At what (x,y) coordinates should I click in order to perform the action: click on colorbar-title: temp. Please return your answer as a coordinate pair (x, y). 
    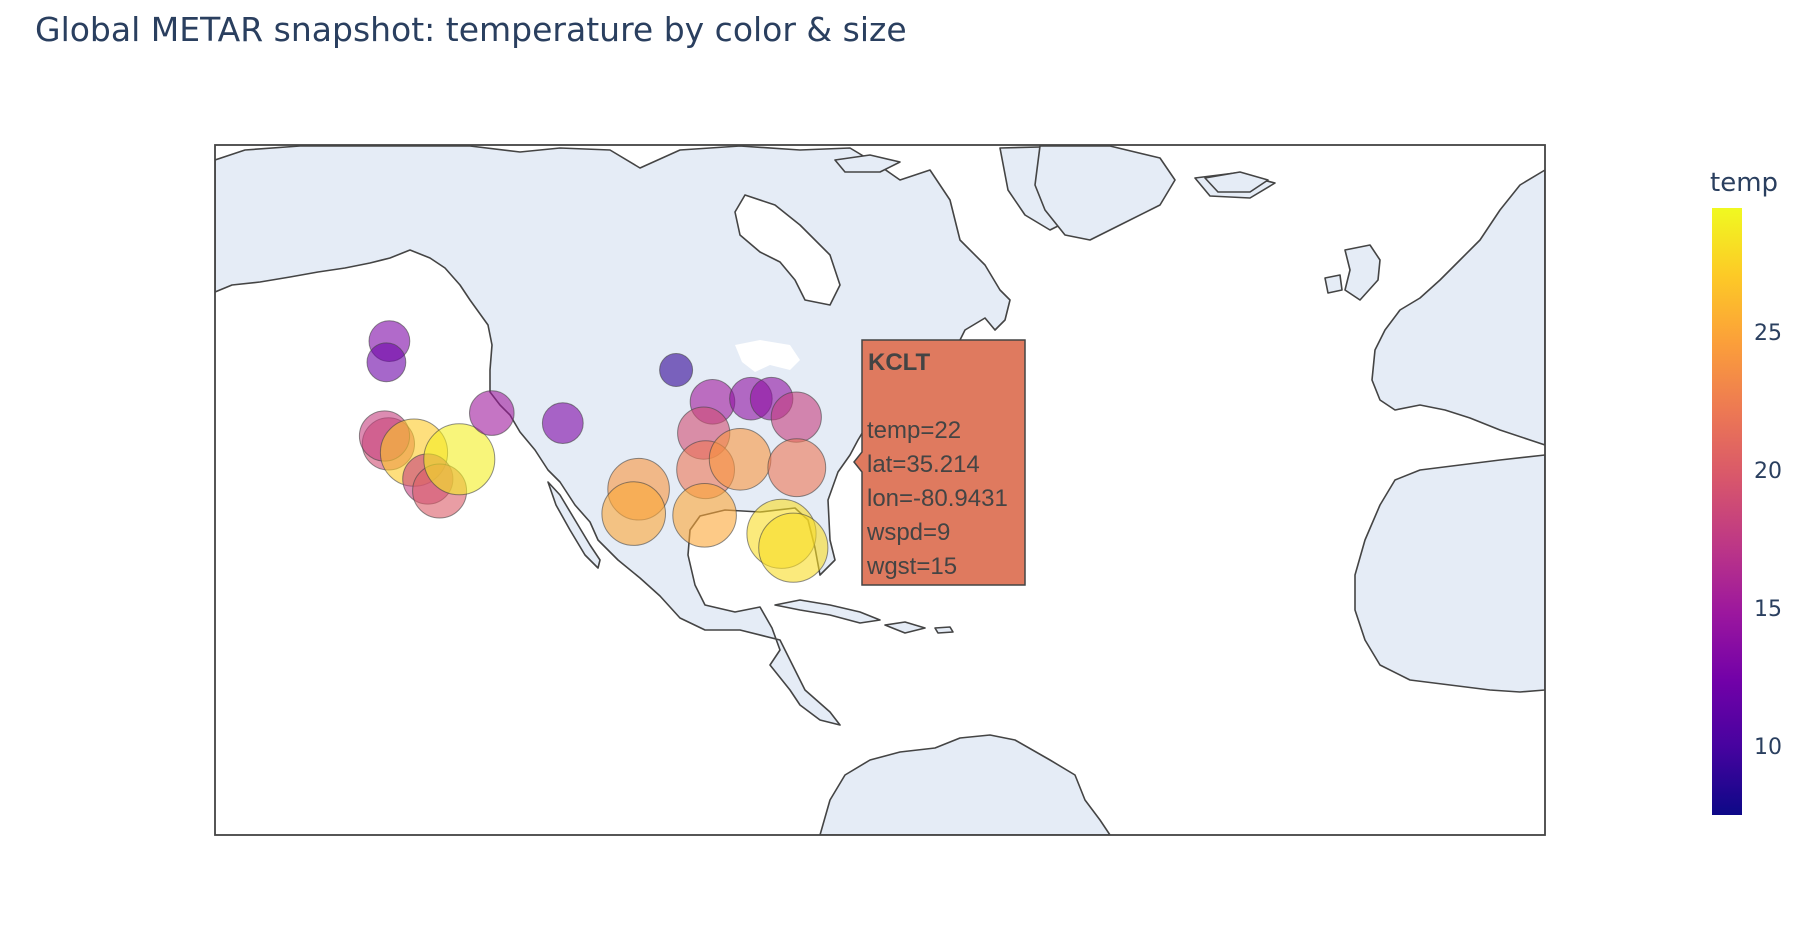
    Looking at the image, I should click on (1744, 183).